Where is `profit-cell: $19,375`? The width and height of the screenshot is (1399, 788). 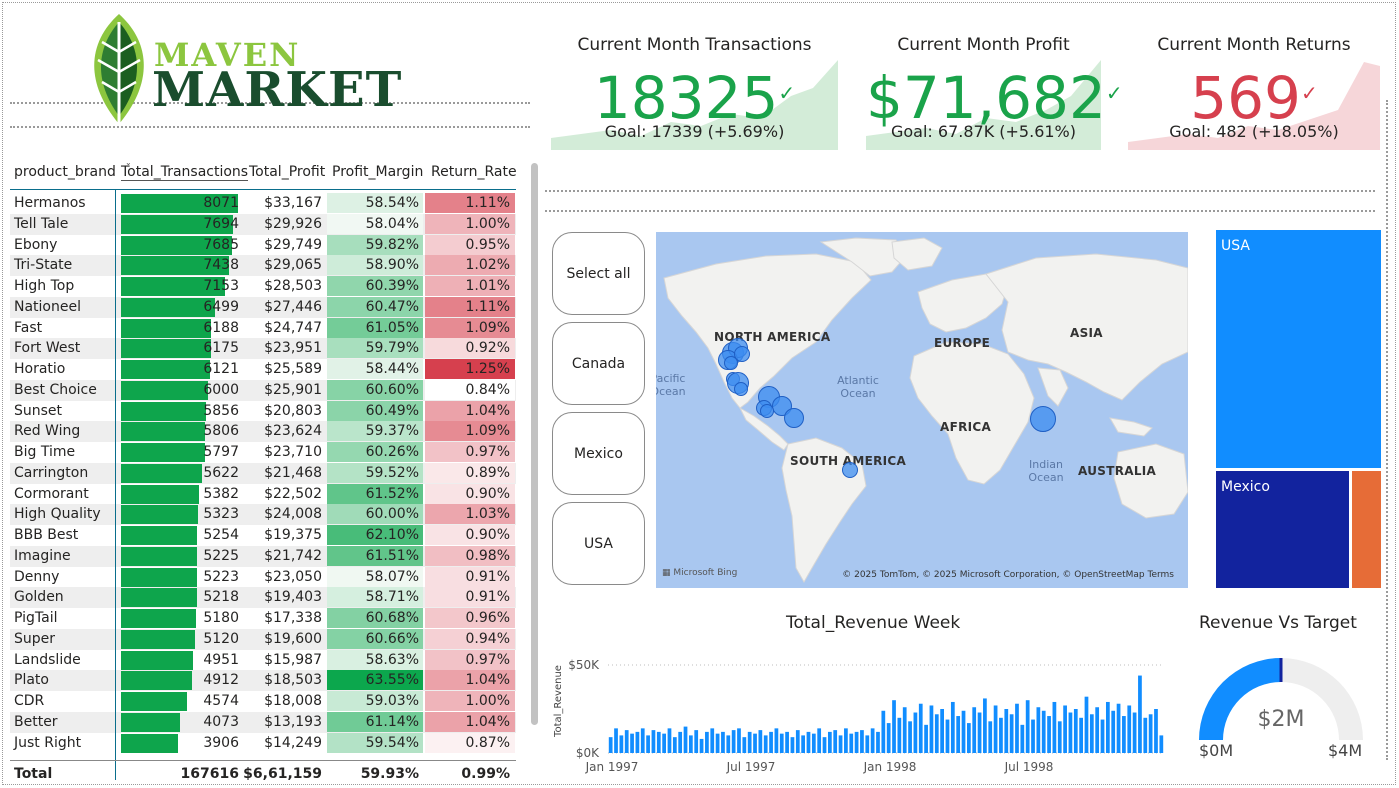
profit-cell: $19,375 is located at coordinates (293, 535).